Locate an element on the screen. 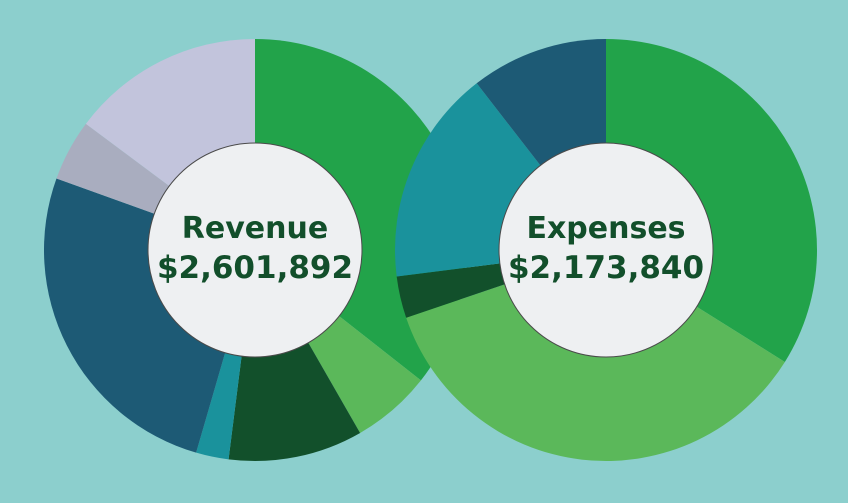  revenue-center-circle is located at coordinates (255, 250).